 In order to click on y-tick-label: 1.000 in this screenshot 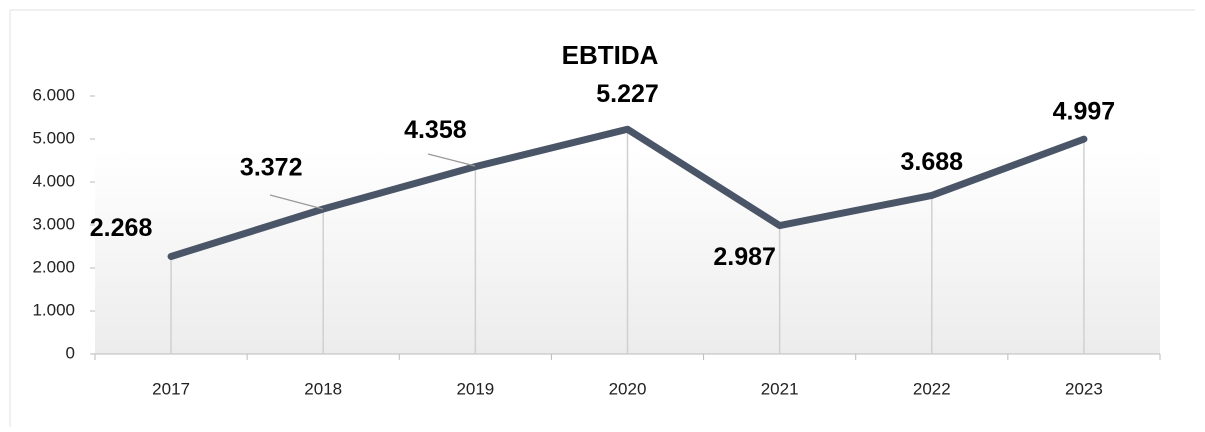, I will do `click(53, 309)`.